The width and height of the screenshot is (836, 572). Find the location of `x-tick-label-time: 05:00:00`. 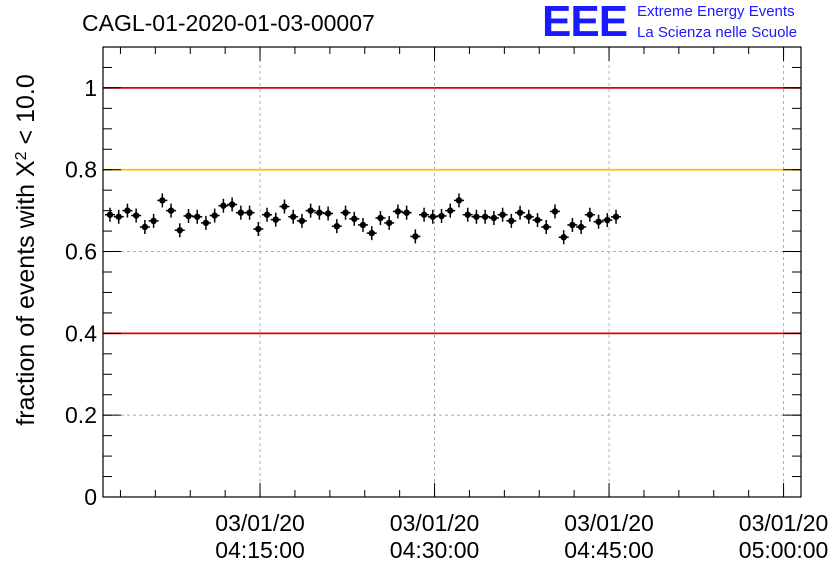

x-tick-label-time: 05:00:00 is located at coordinates (784, 550).